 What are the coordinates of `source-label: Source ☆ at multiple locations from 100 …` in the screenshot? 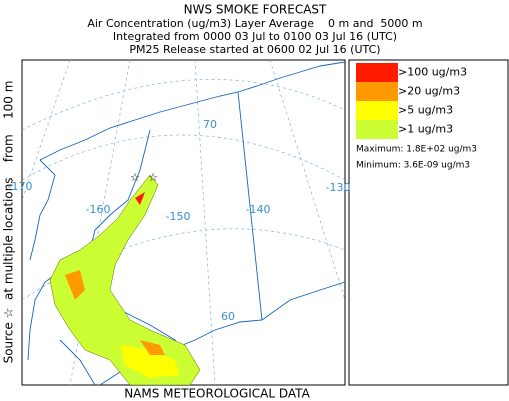 It's located at (9, 222).